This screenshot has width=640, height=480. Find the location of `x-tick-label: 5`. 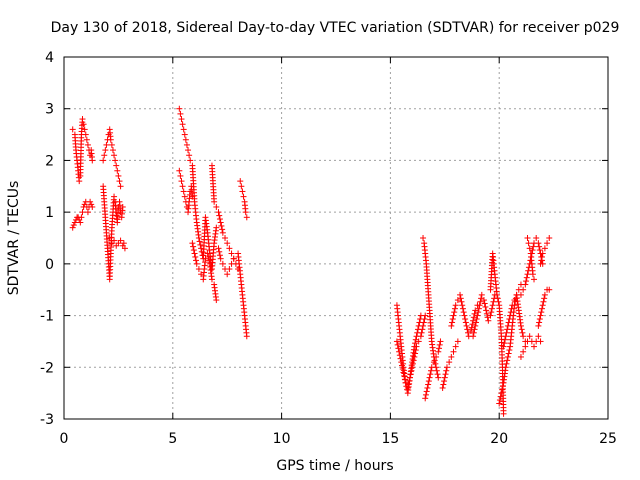

x-tick-label: 5 is located at coordinates (172, 439).